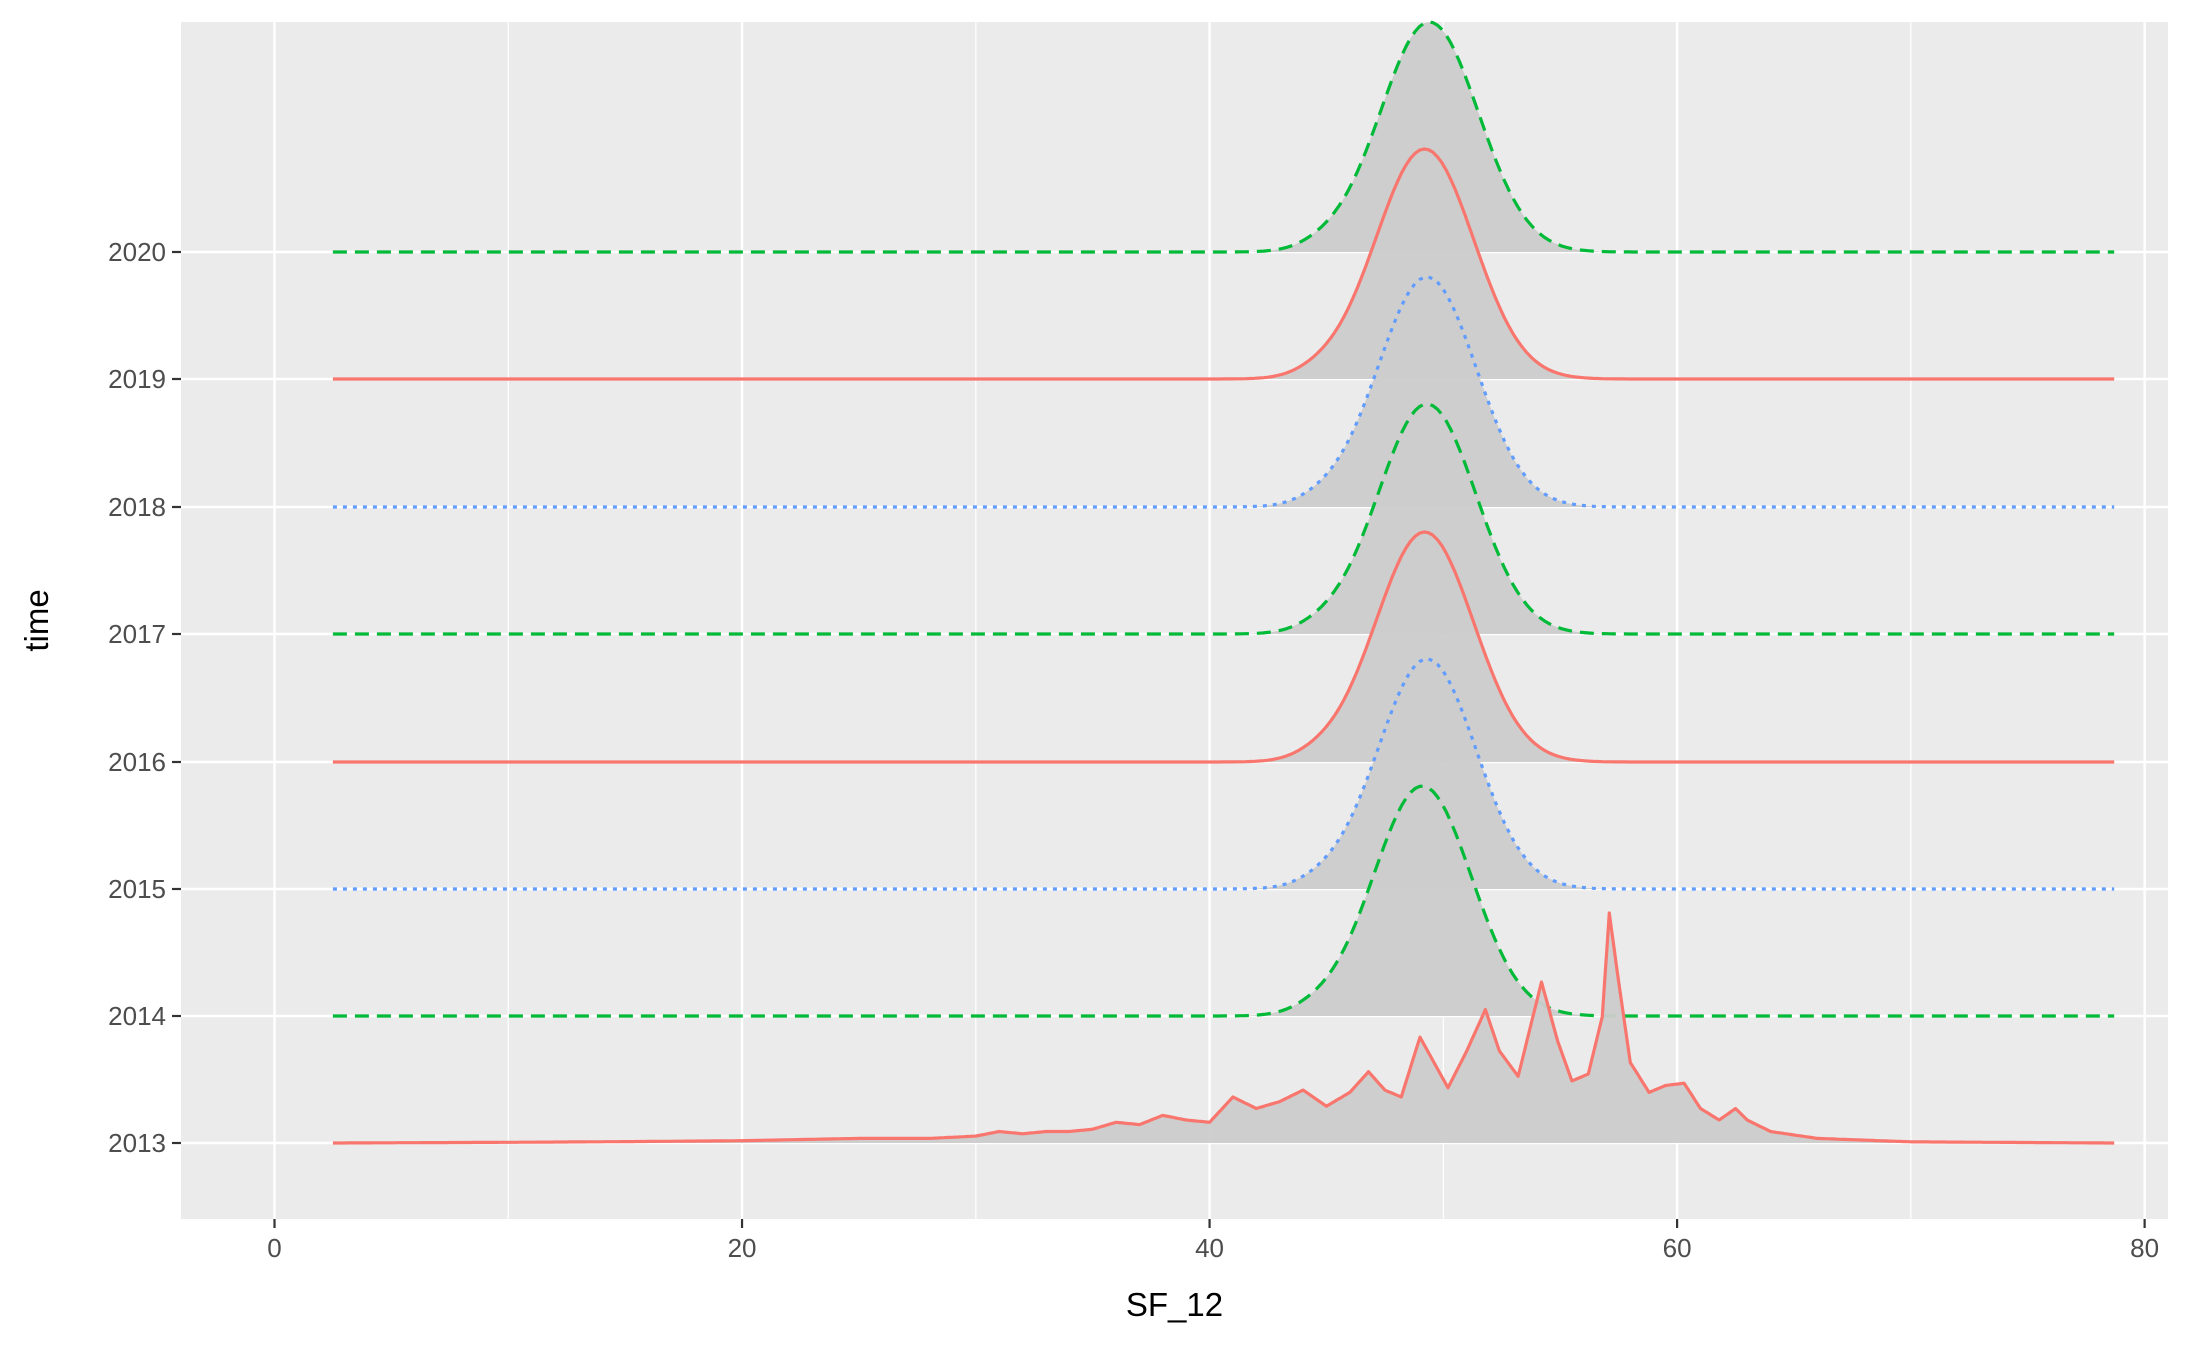 The image size is (2187, 1351). I want to click on ridge-2016, so click(1223, 647).